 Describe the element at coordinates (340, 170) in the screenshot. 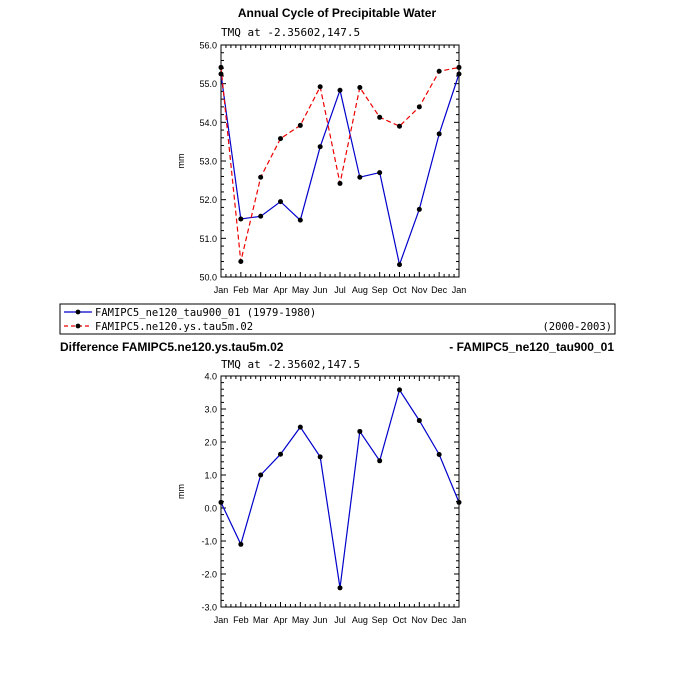

I see `chart1-series-1-line` at that location.